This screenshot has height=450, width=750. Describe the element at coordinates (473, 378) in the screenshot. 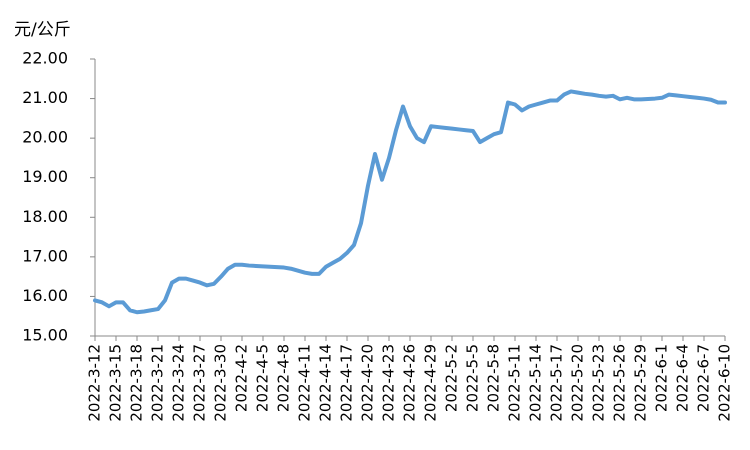

I see `x-tick-label: 2022-5-5` at that location.